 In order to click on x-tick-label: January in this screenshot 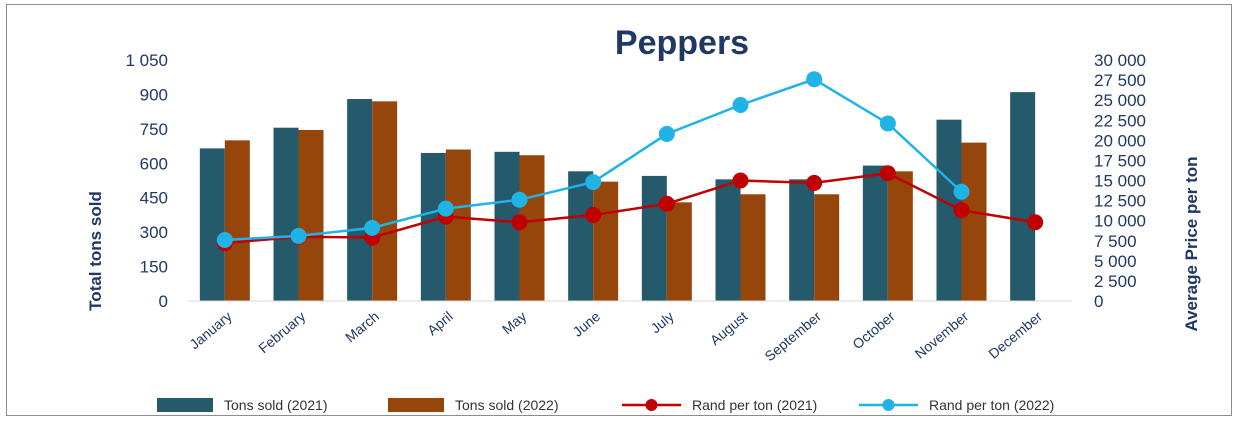, I will do `click(210, 330)`.